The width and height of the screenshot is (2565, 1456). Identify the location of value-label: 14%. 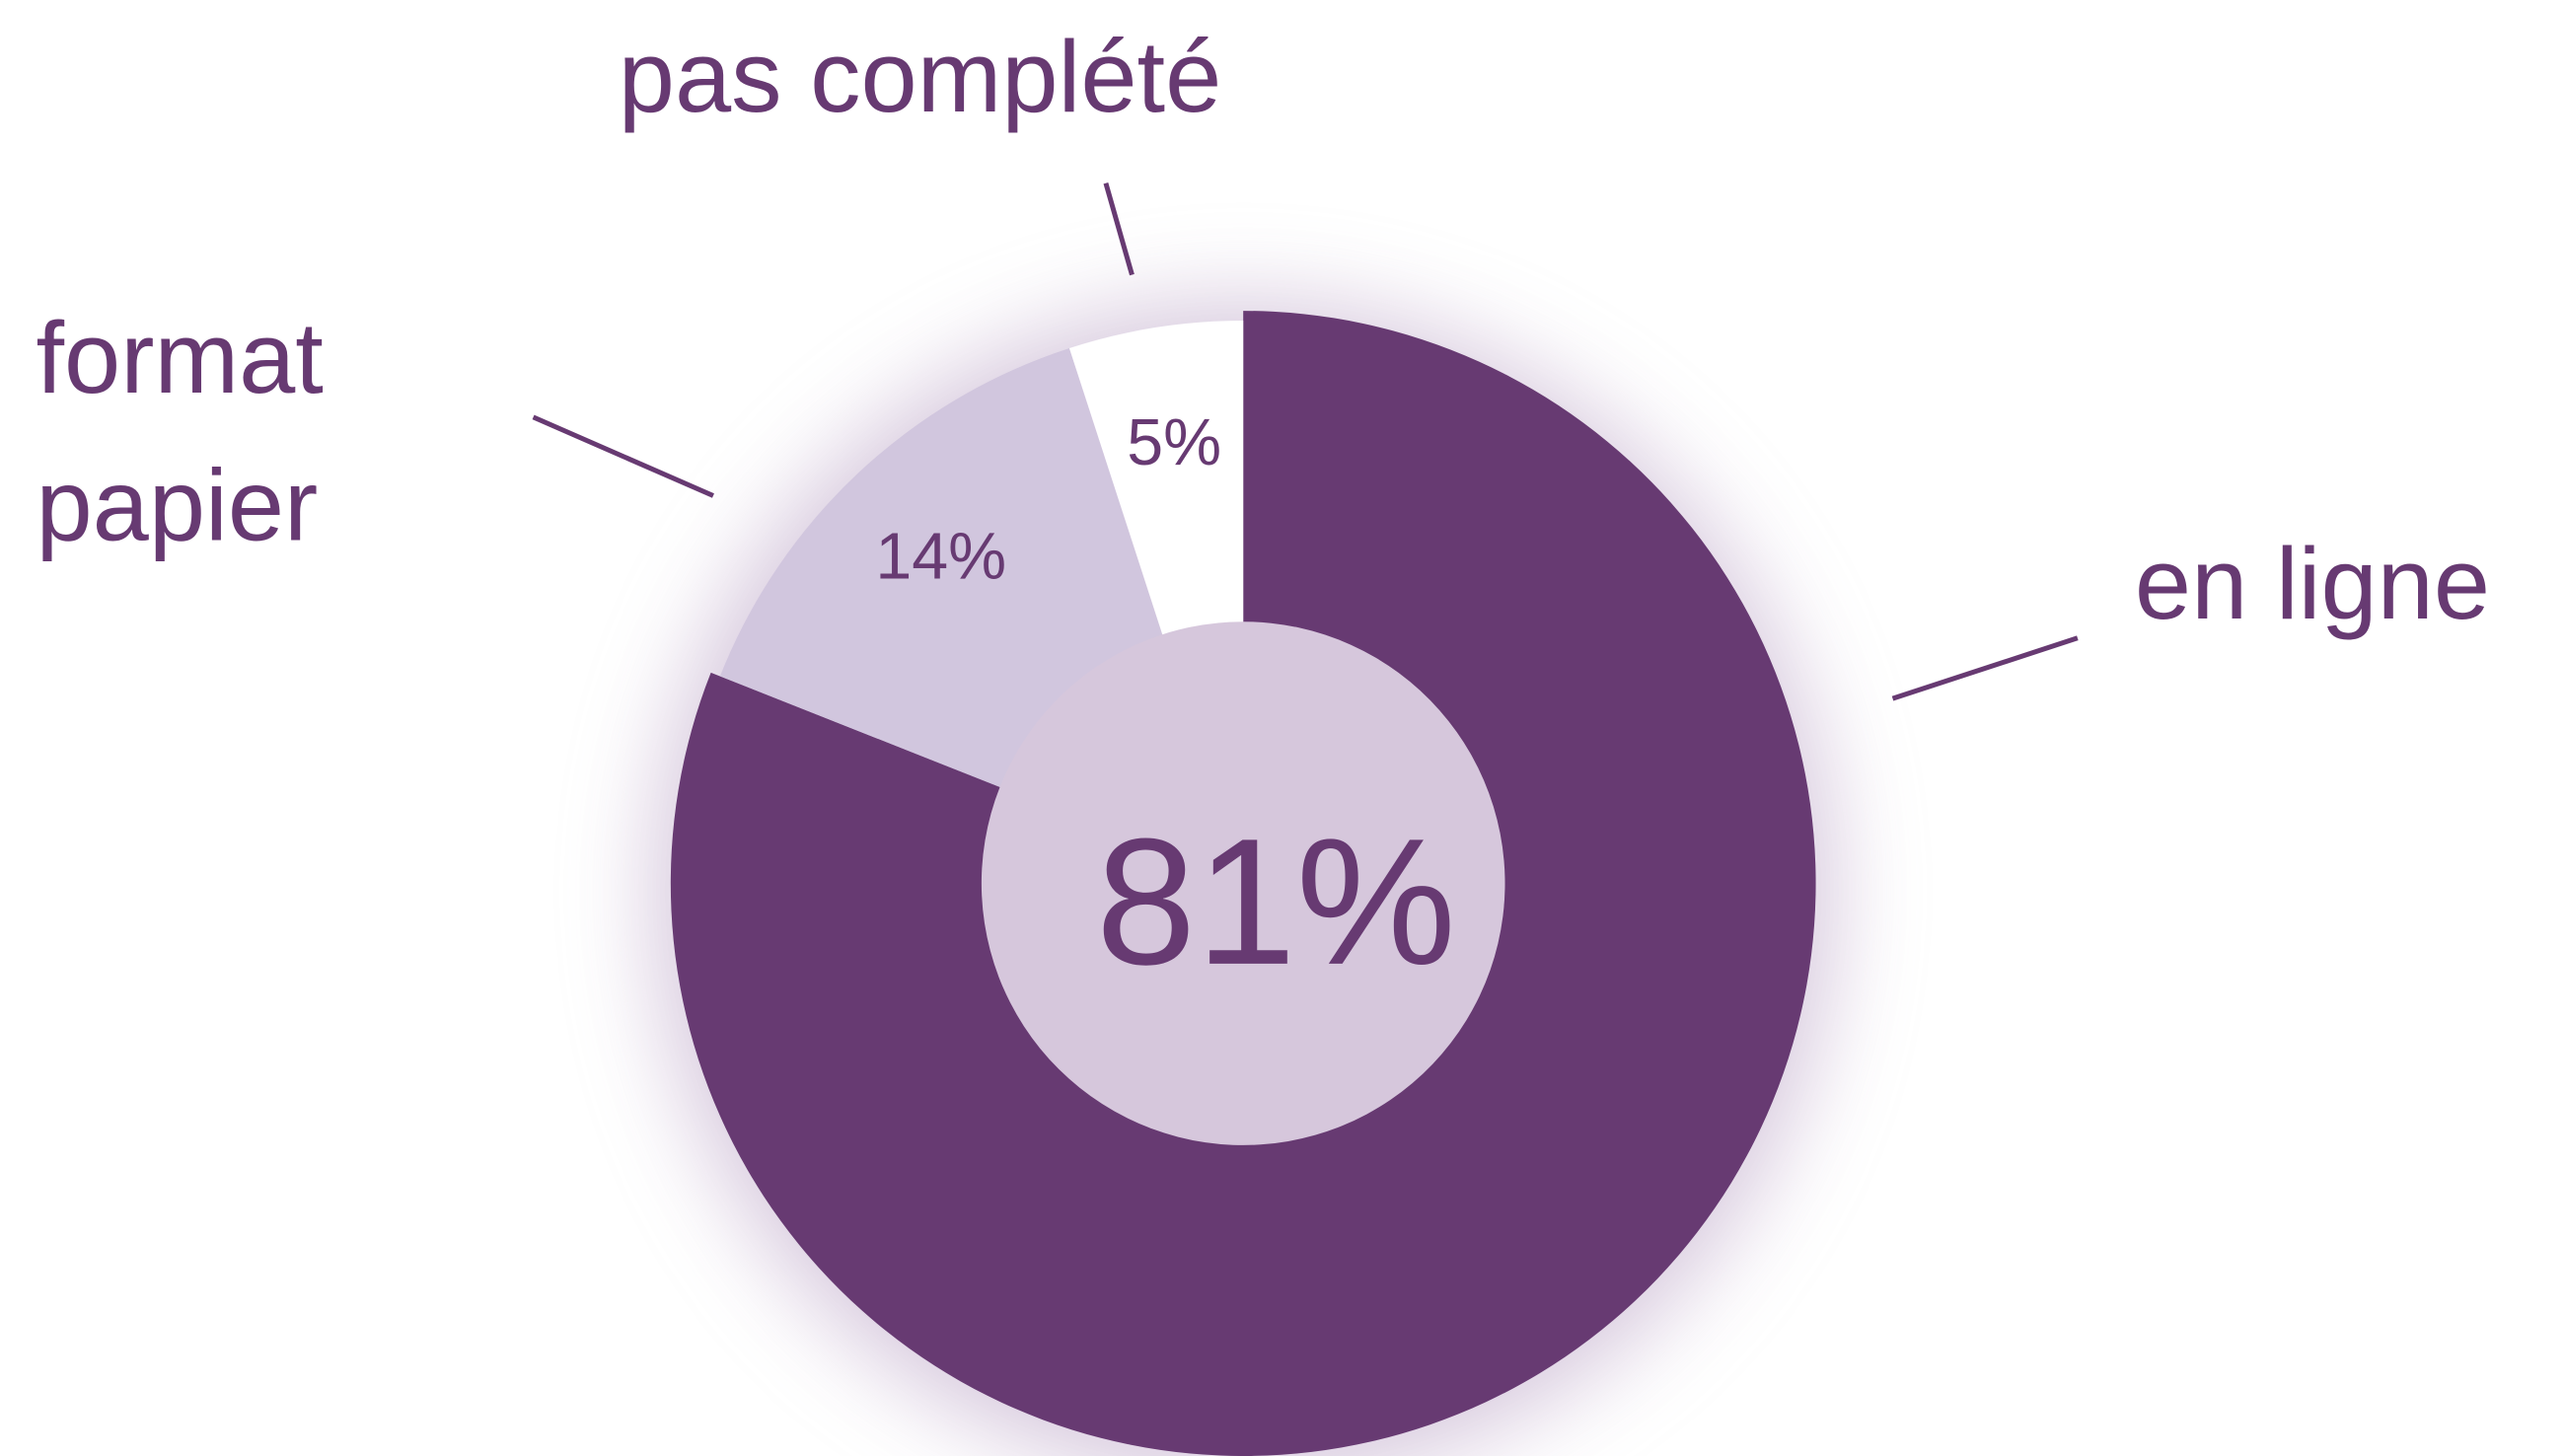
(940, 557).